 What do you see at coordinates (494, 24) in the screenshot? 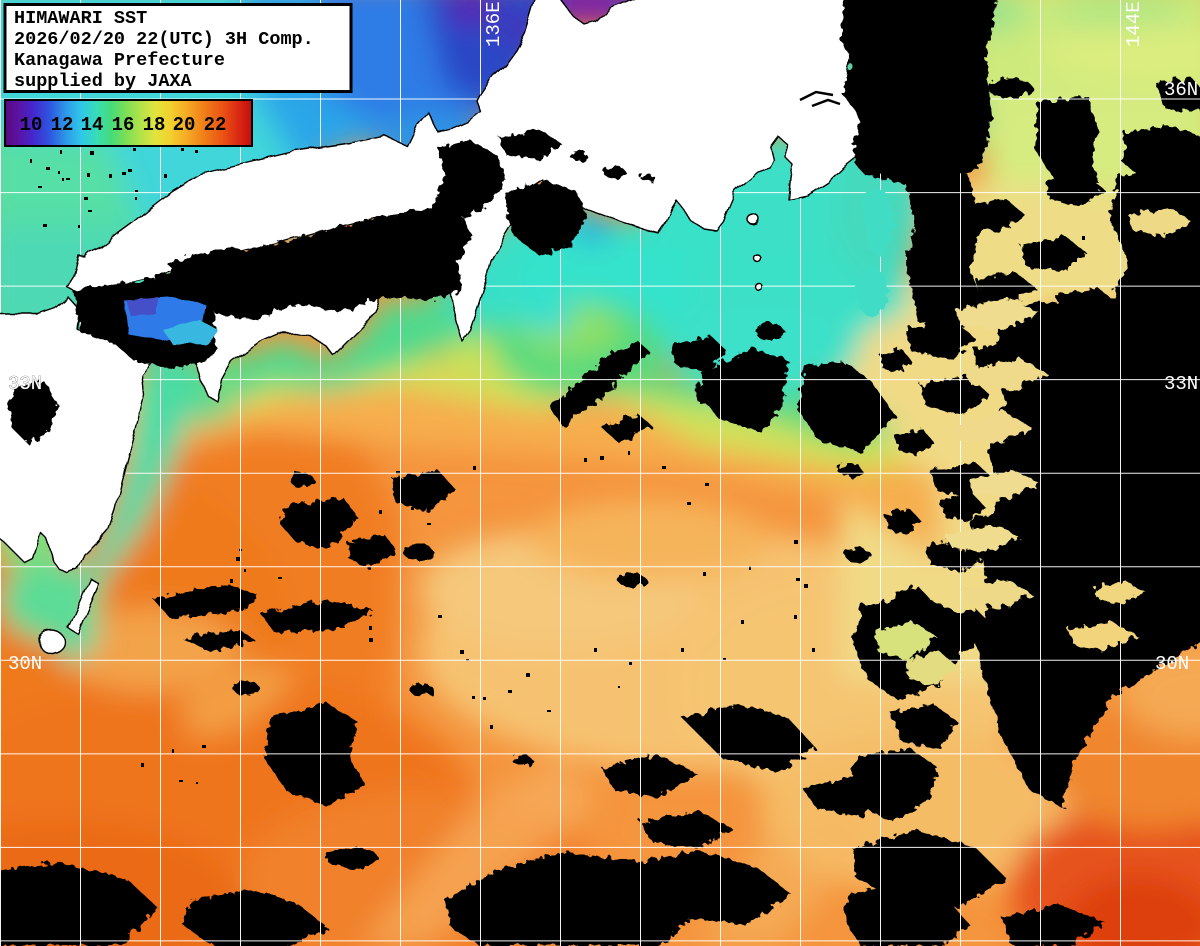
I see `svg-text: 136E` at bounding box center [494, 24].